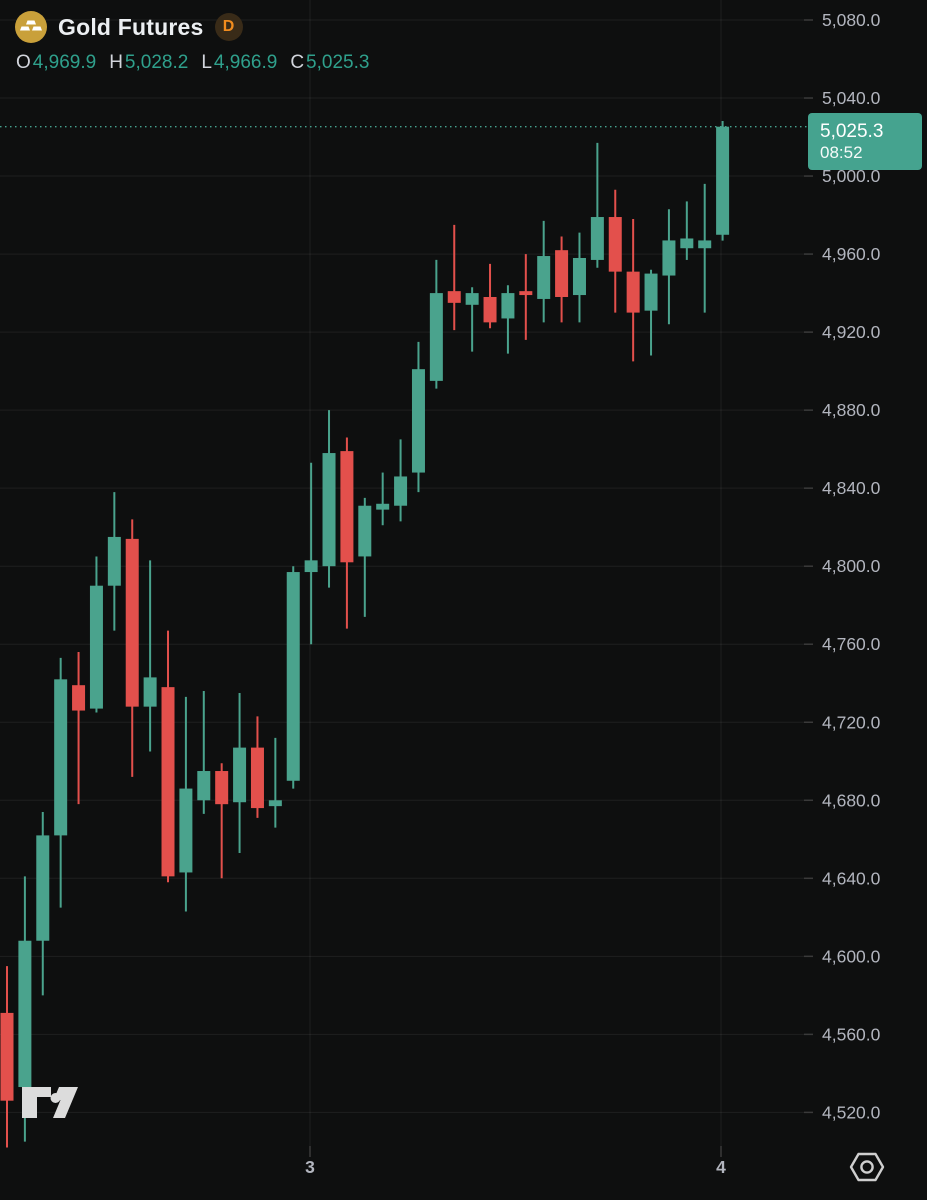 The image size is (927, 1200). I want to click on last-price-value: 5,025.3, so click(852, 131).